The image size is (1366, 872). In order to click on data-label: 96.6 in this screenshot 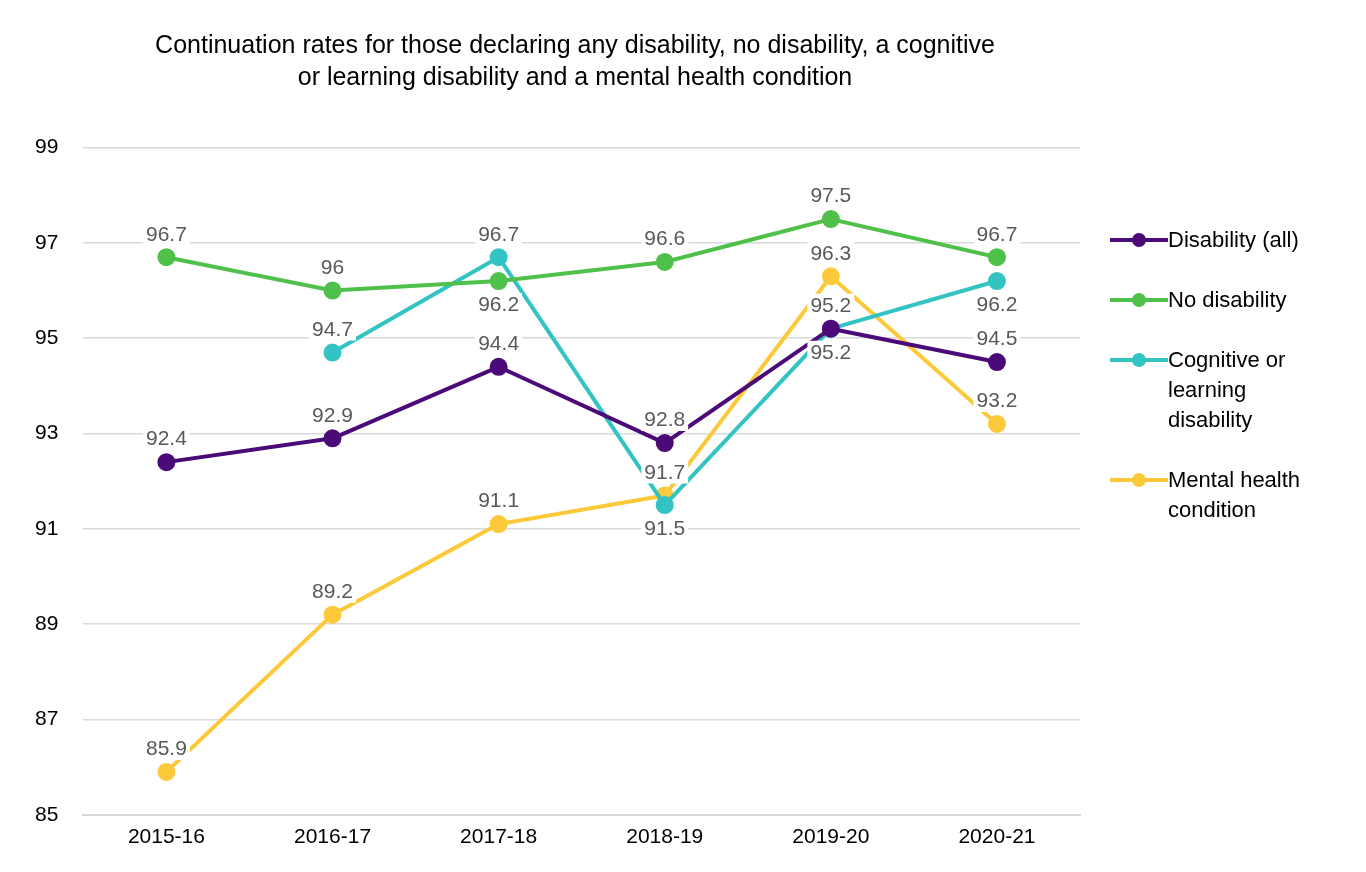, I will do `click(665, 238)`.